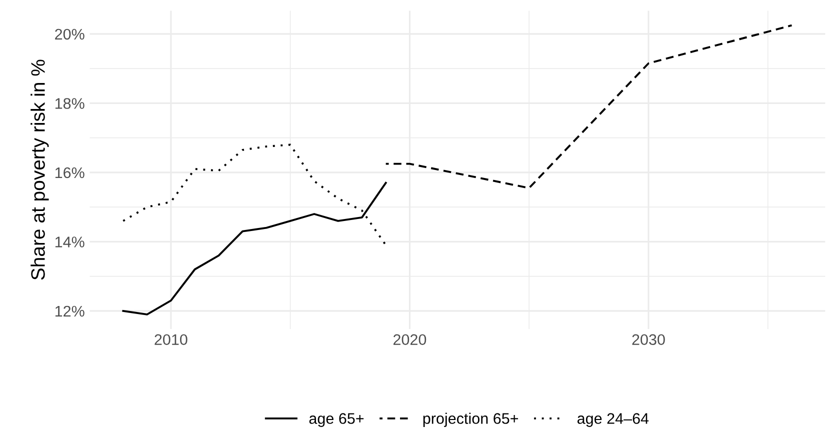 The width and height of the screenshot is (831, 430). What do you see at coordinates (69, 172) in the screenshot?
I see `y-tick-label: 16%` at bounding box center [69, 172].